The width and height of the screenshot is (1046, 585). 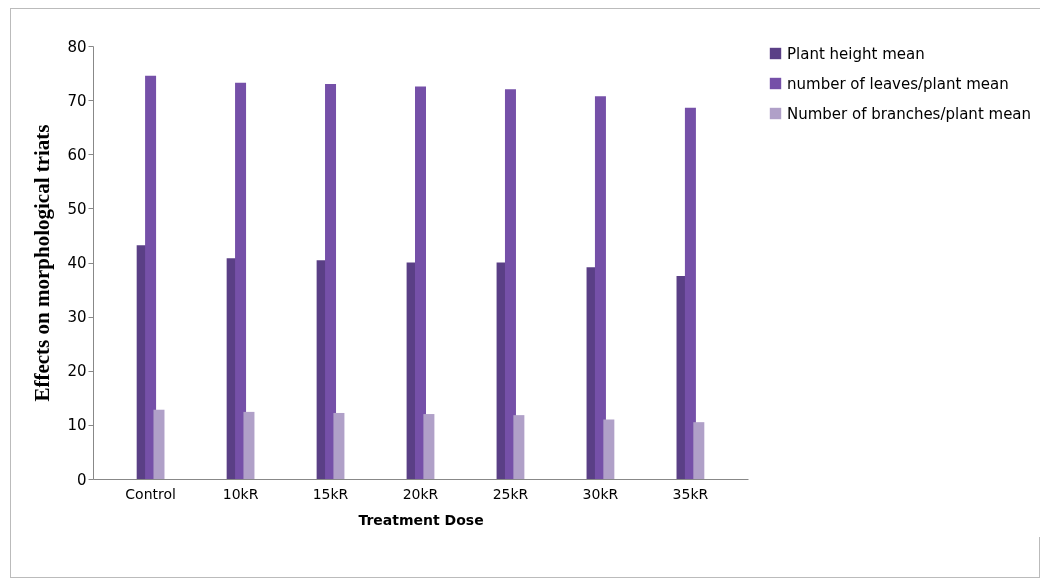 What do you see at coordinates (77, 208) in the screenshot?
I see `y-tick-label: 50` at bounding box center [77, 208].